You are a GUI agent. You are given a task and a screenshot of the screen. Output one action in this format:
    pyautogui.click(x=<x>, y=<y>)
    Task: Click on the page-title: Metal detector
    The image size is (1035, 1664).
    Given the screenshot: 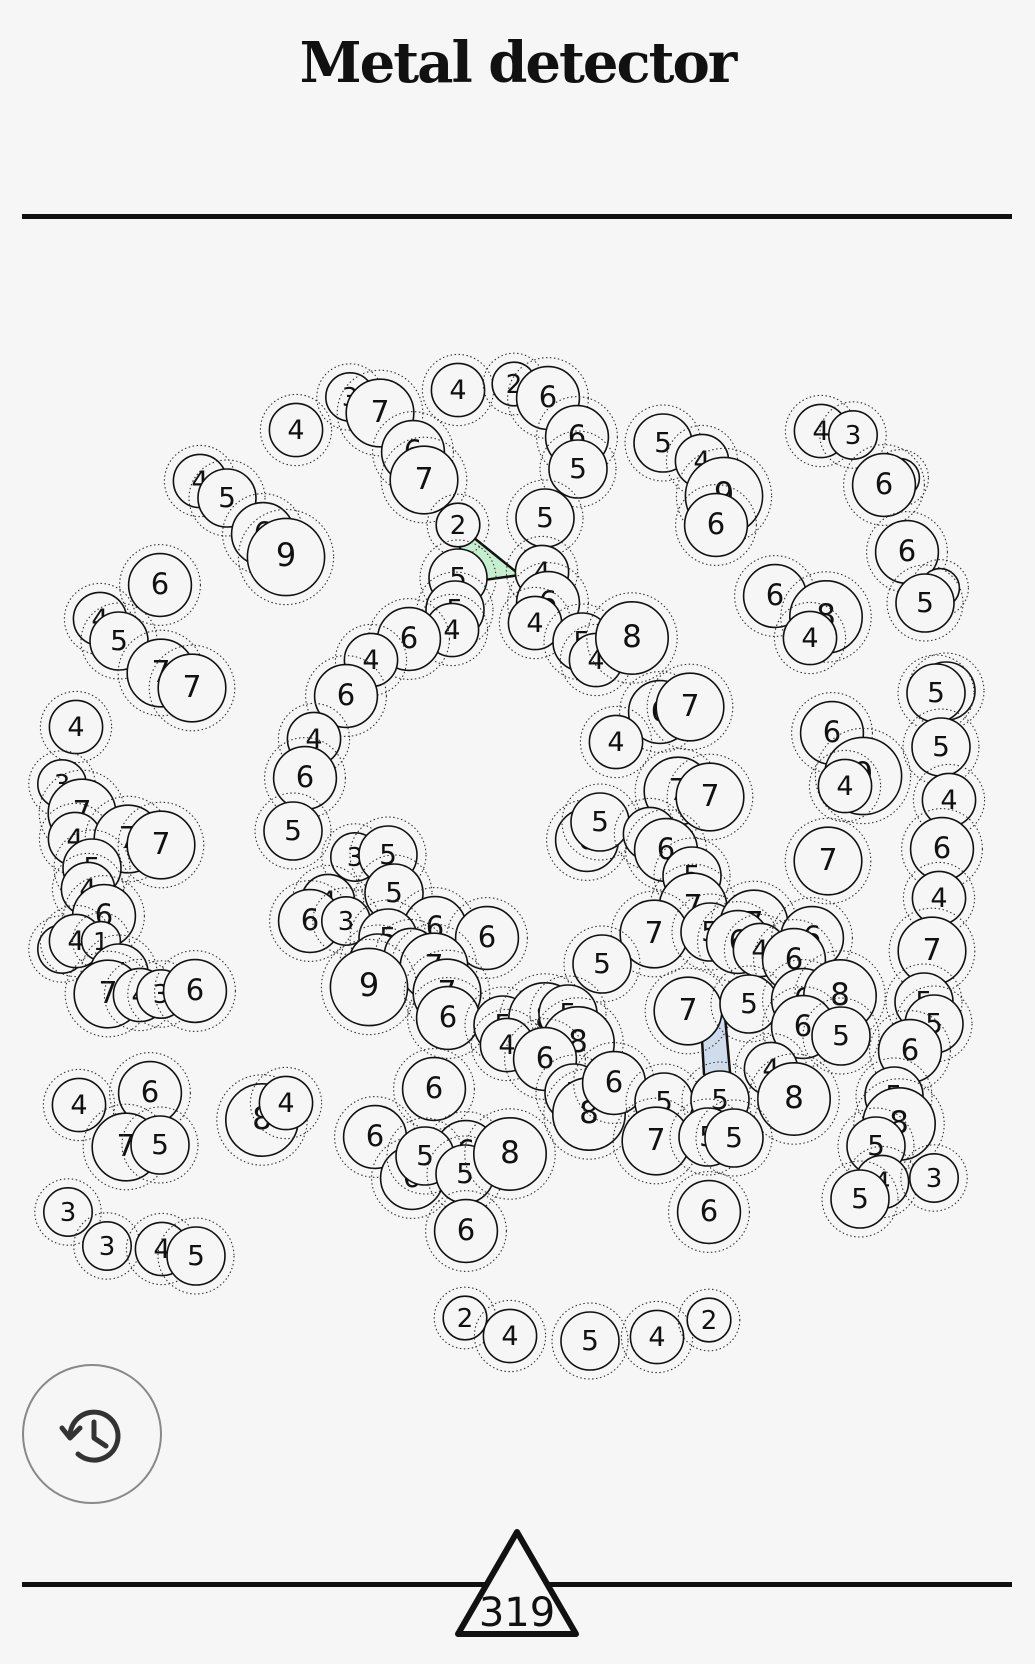 What is the action you would take?
    pyautogui.click(x=518, y=63)
    